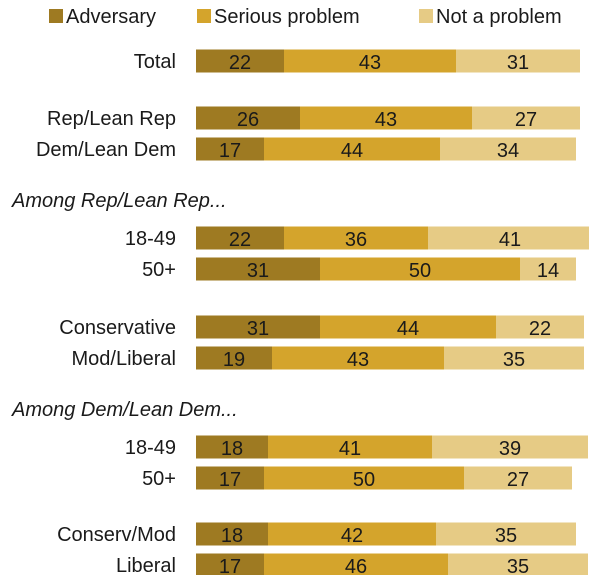 The width and height of the screenshot is (589, 575). I want to click on legend-item-adversary: Adversary, so click(102, 17).